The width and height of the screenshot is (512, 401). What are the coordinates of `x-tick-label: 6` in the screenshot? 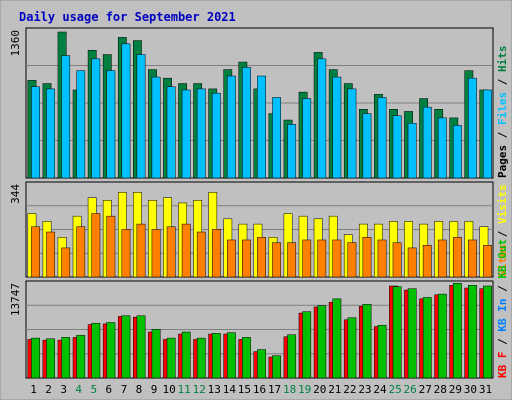 It's located at (109, 389).